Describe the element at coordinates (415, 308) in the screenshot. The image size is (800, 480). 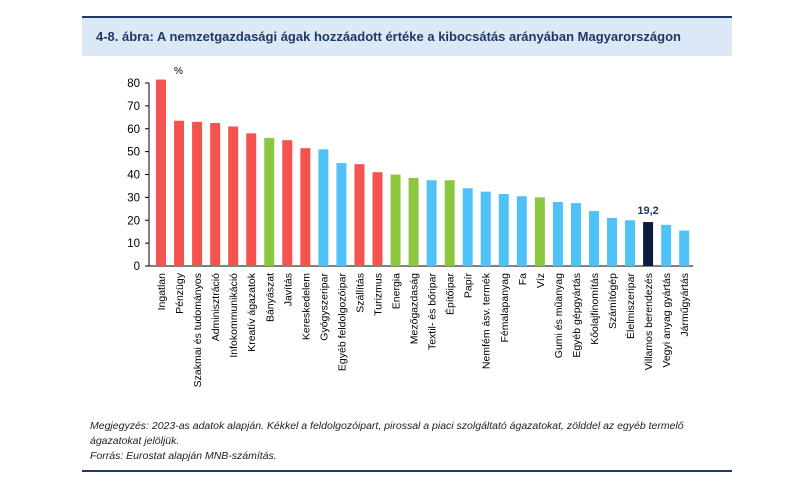
I see `x-category-label: Mezőgazdaság` at that location.